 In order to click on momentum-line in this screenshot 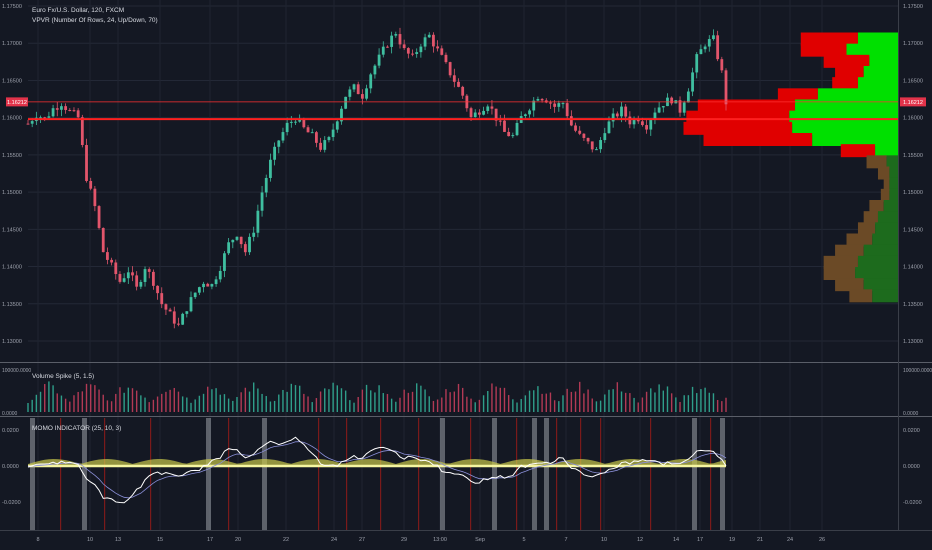, I will do `click(377, 470)`.